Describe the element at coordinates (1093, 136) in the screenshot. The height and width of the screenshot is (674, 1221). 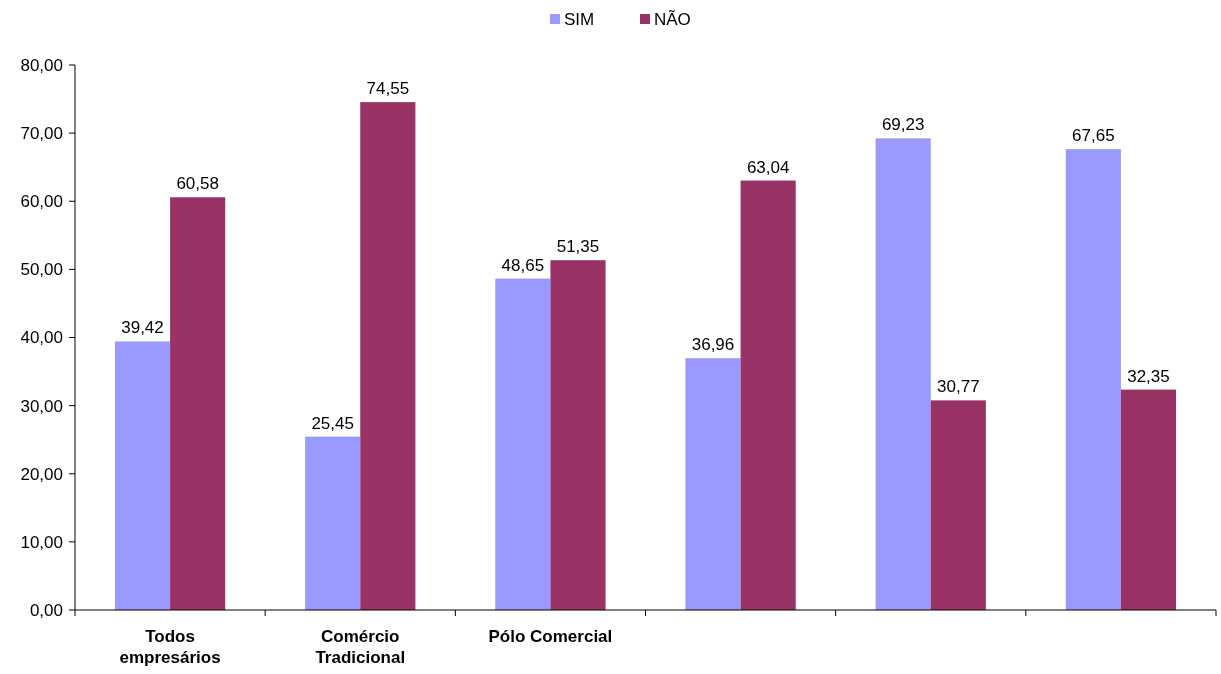
I see `data-label: 67,65` at that location.